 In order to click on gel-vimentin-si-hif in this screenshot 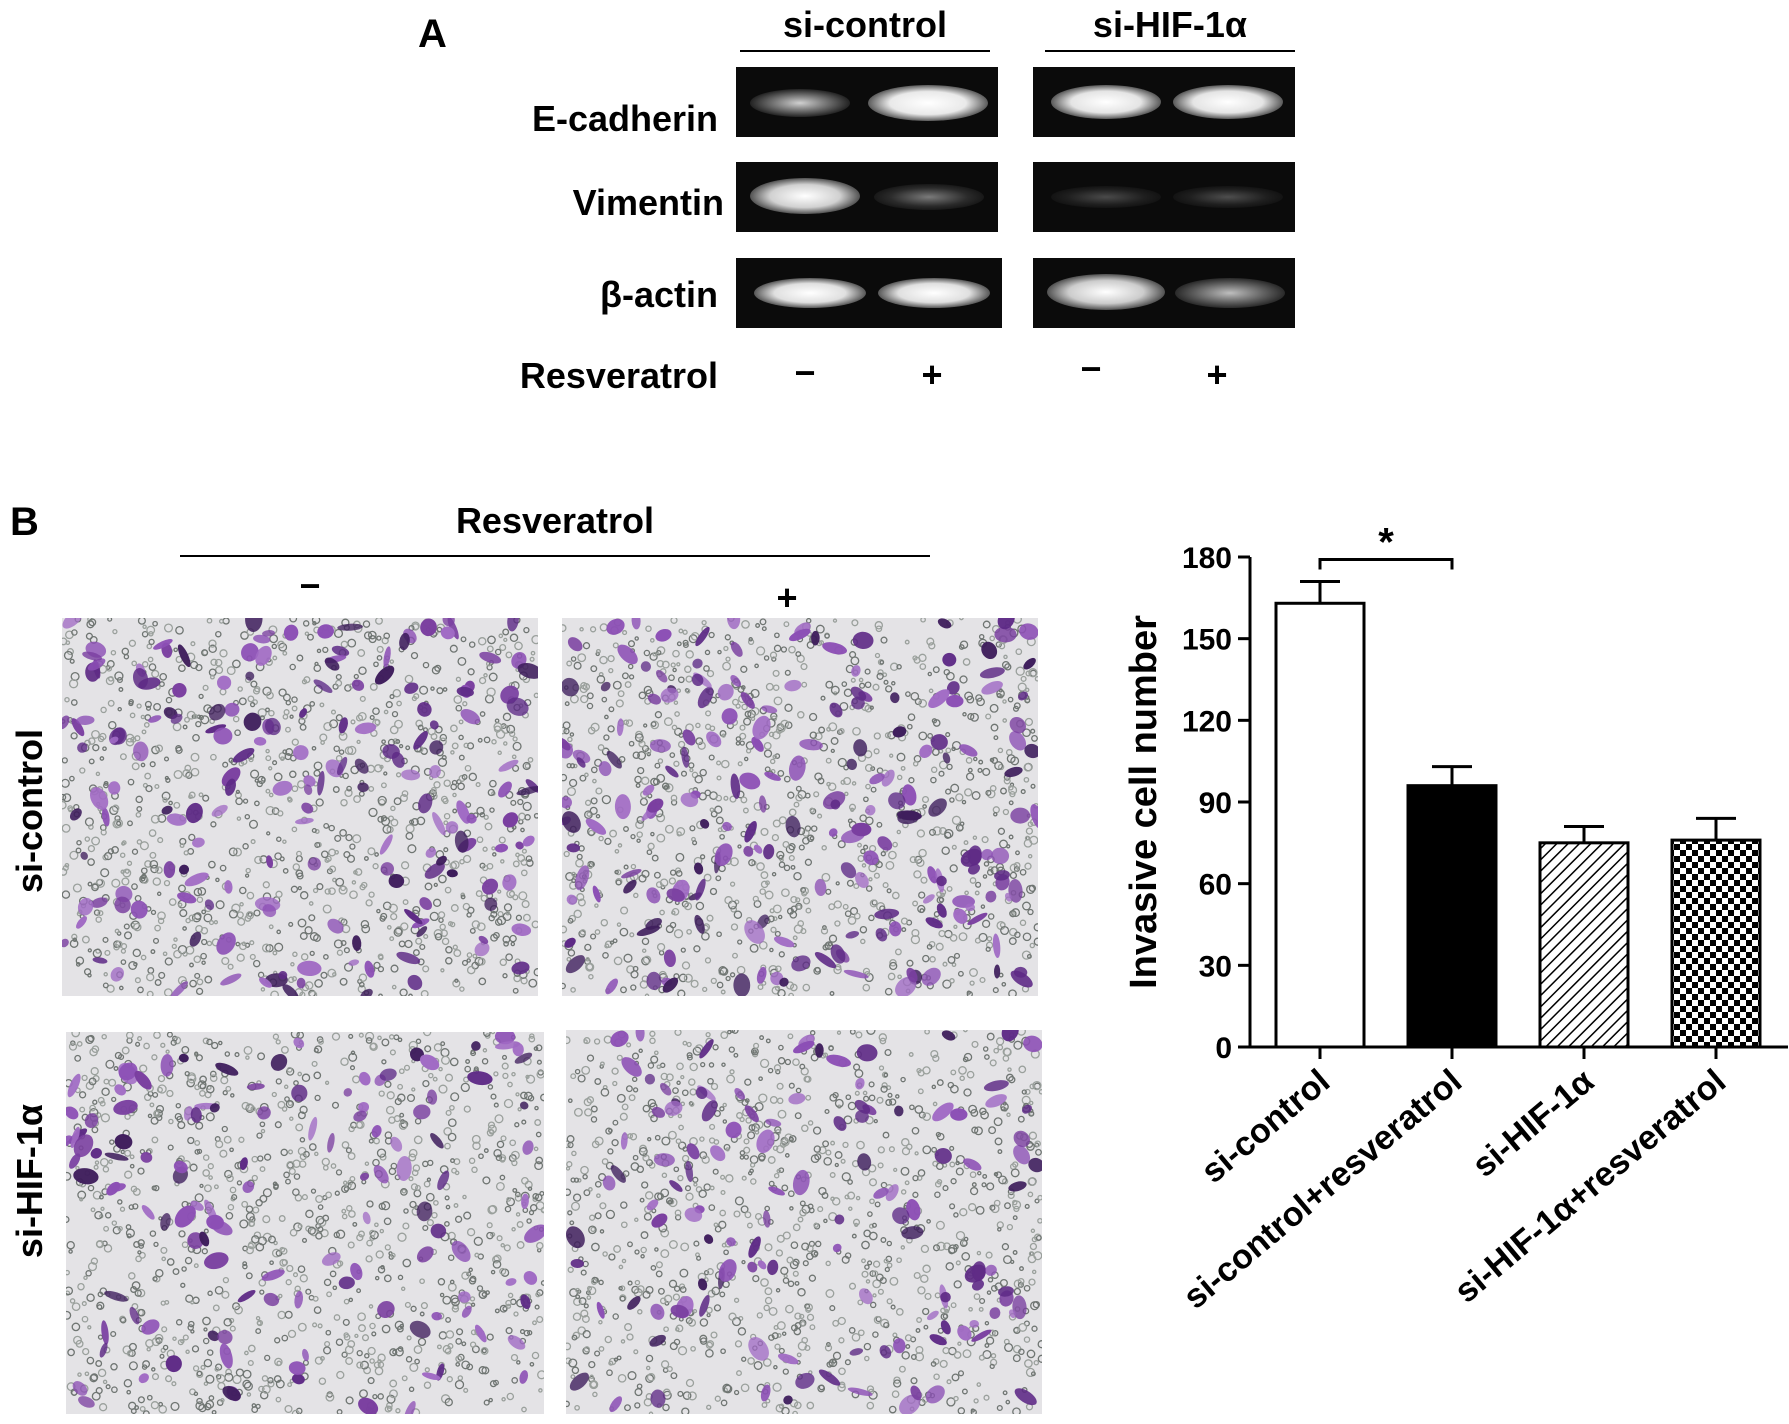, I will do `click(1164, 197)`.